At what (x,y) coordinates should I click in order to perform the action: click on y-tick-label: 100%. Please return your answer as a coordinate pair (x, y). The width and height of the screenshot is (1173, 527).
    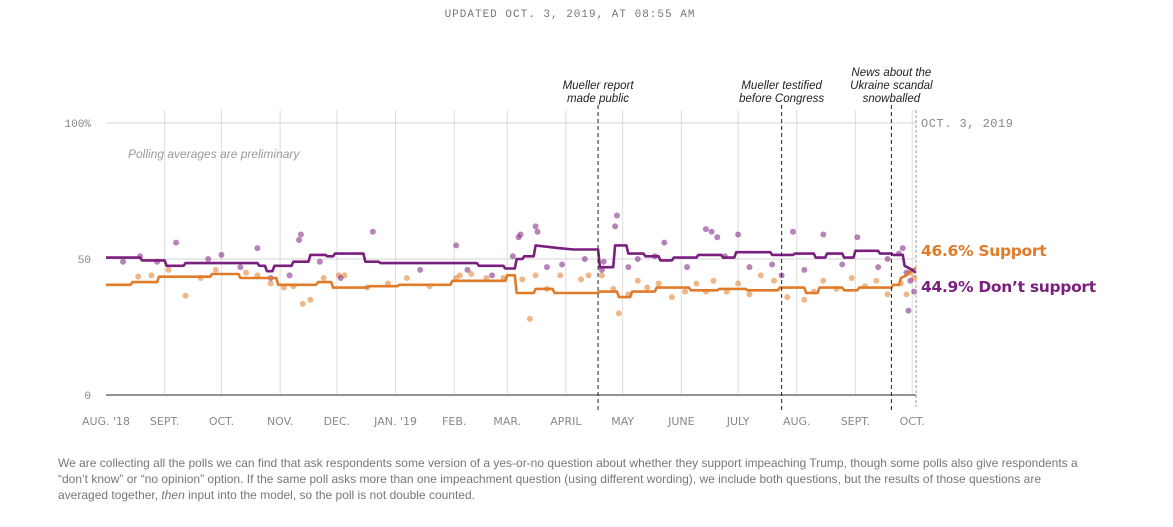
    Looking at the image, I should click on (78, 125).